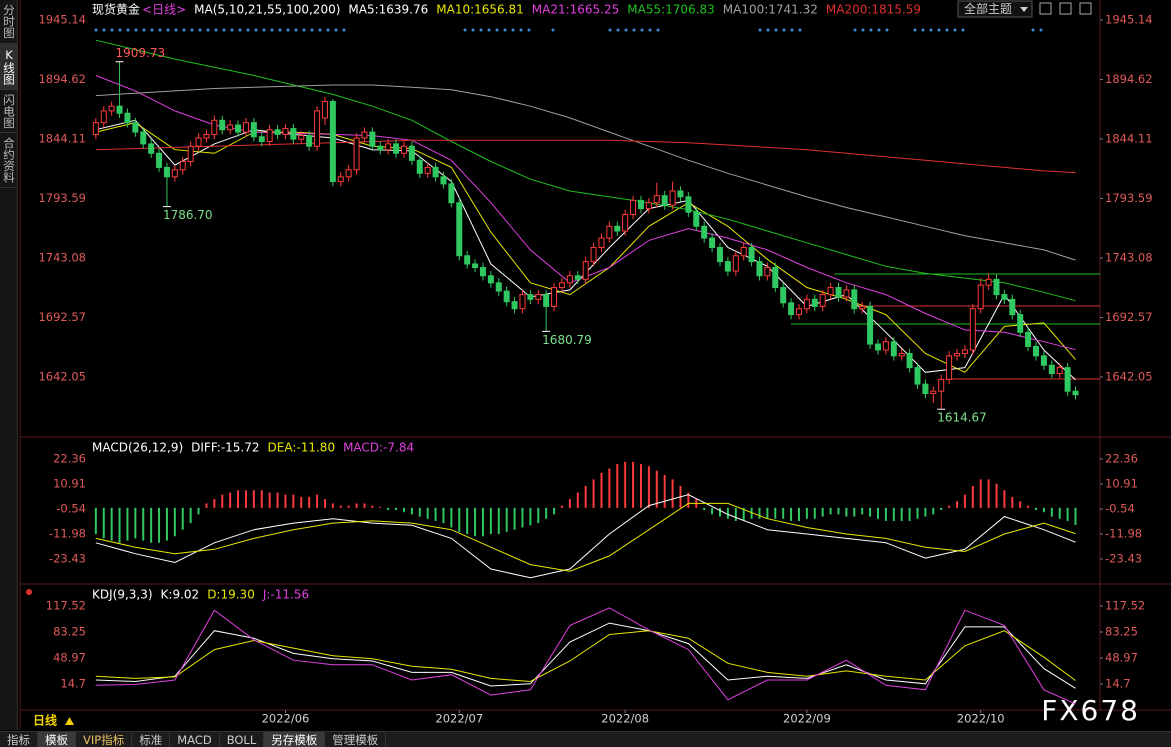 The height and width of the screenshot is (747, 1171). I want to click on y-tick-label-right: 1743.08, so click(1129, 258).